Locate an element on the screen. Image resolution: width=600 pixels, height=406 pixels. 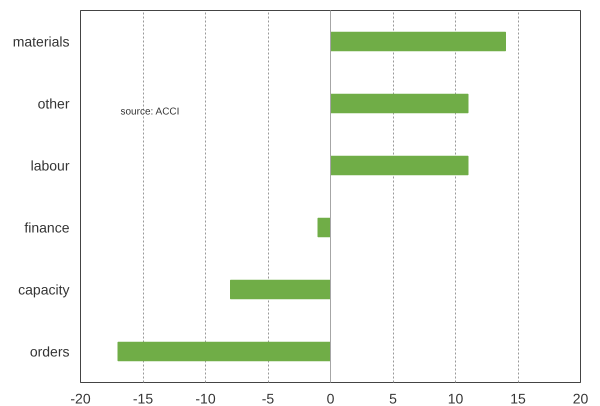
y-tick-label: other is located at coordinates (54, 104).